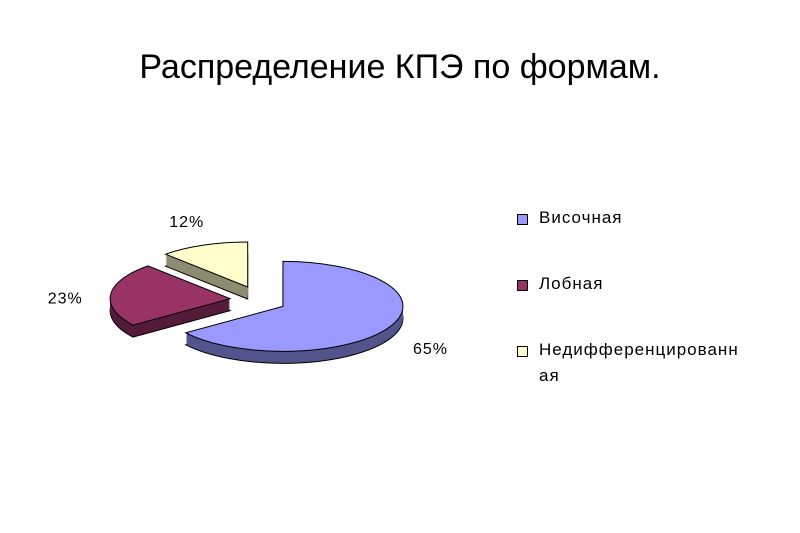 The height and width of the screenshot is (533, 800). I want to click on legend-item: Лобная, so click(625, 304).